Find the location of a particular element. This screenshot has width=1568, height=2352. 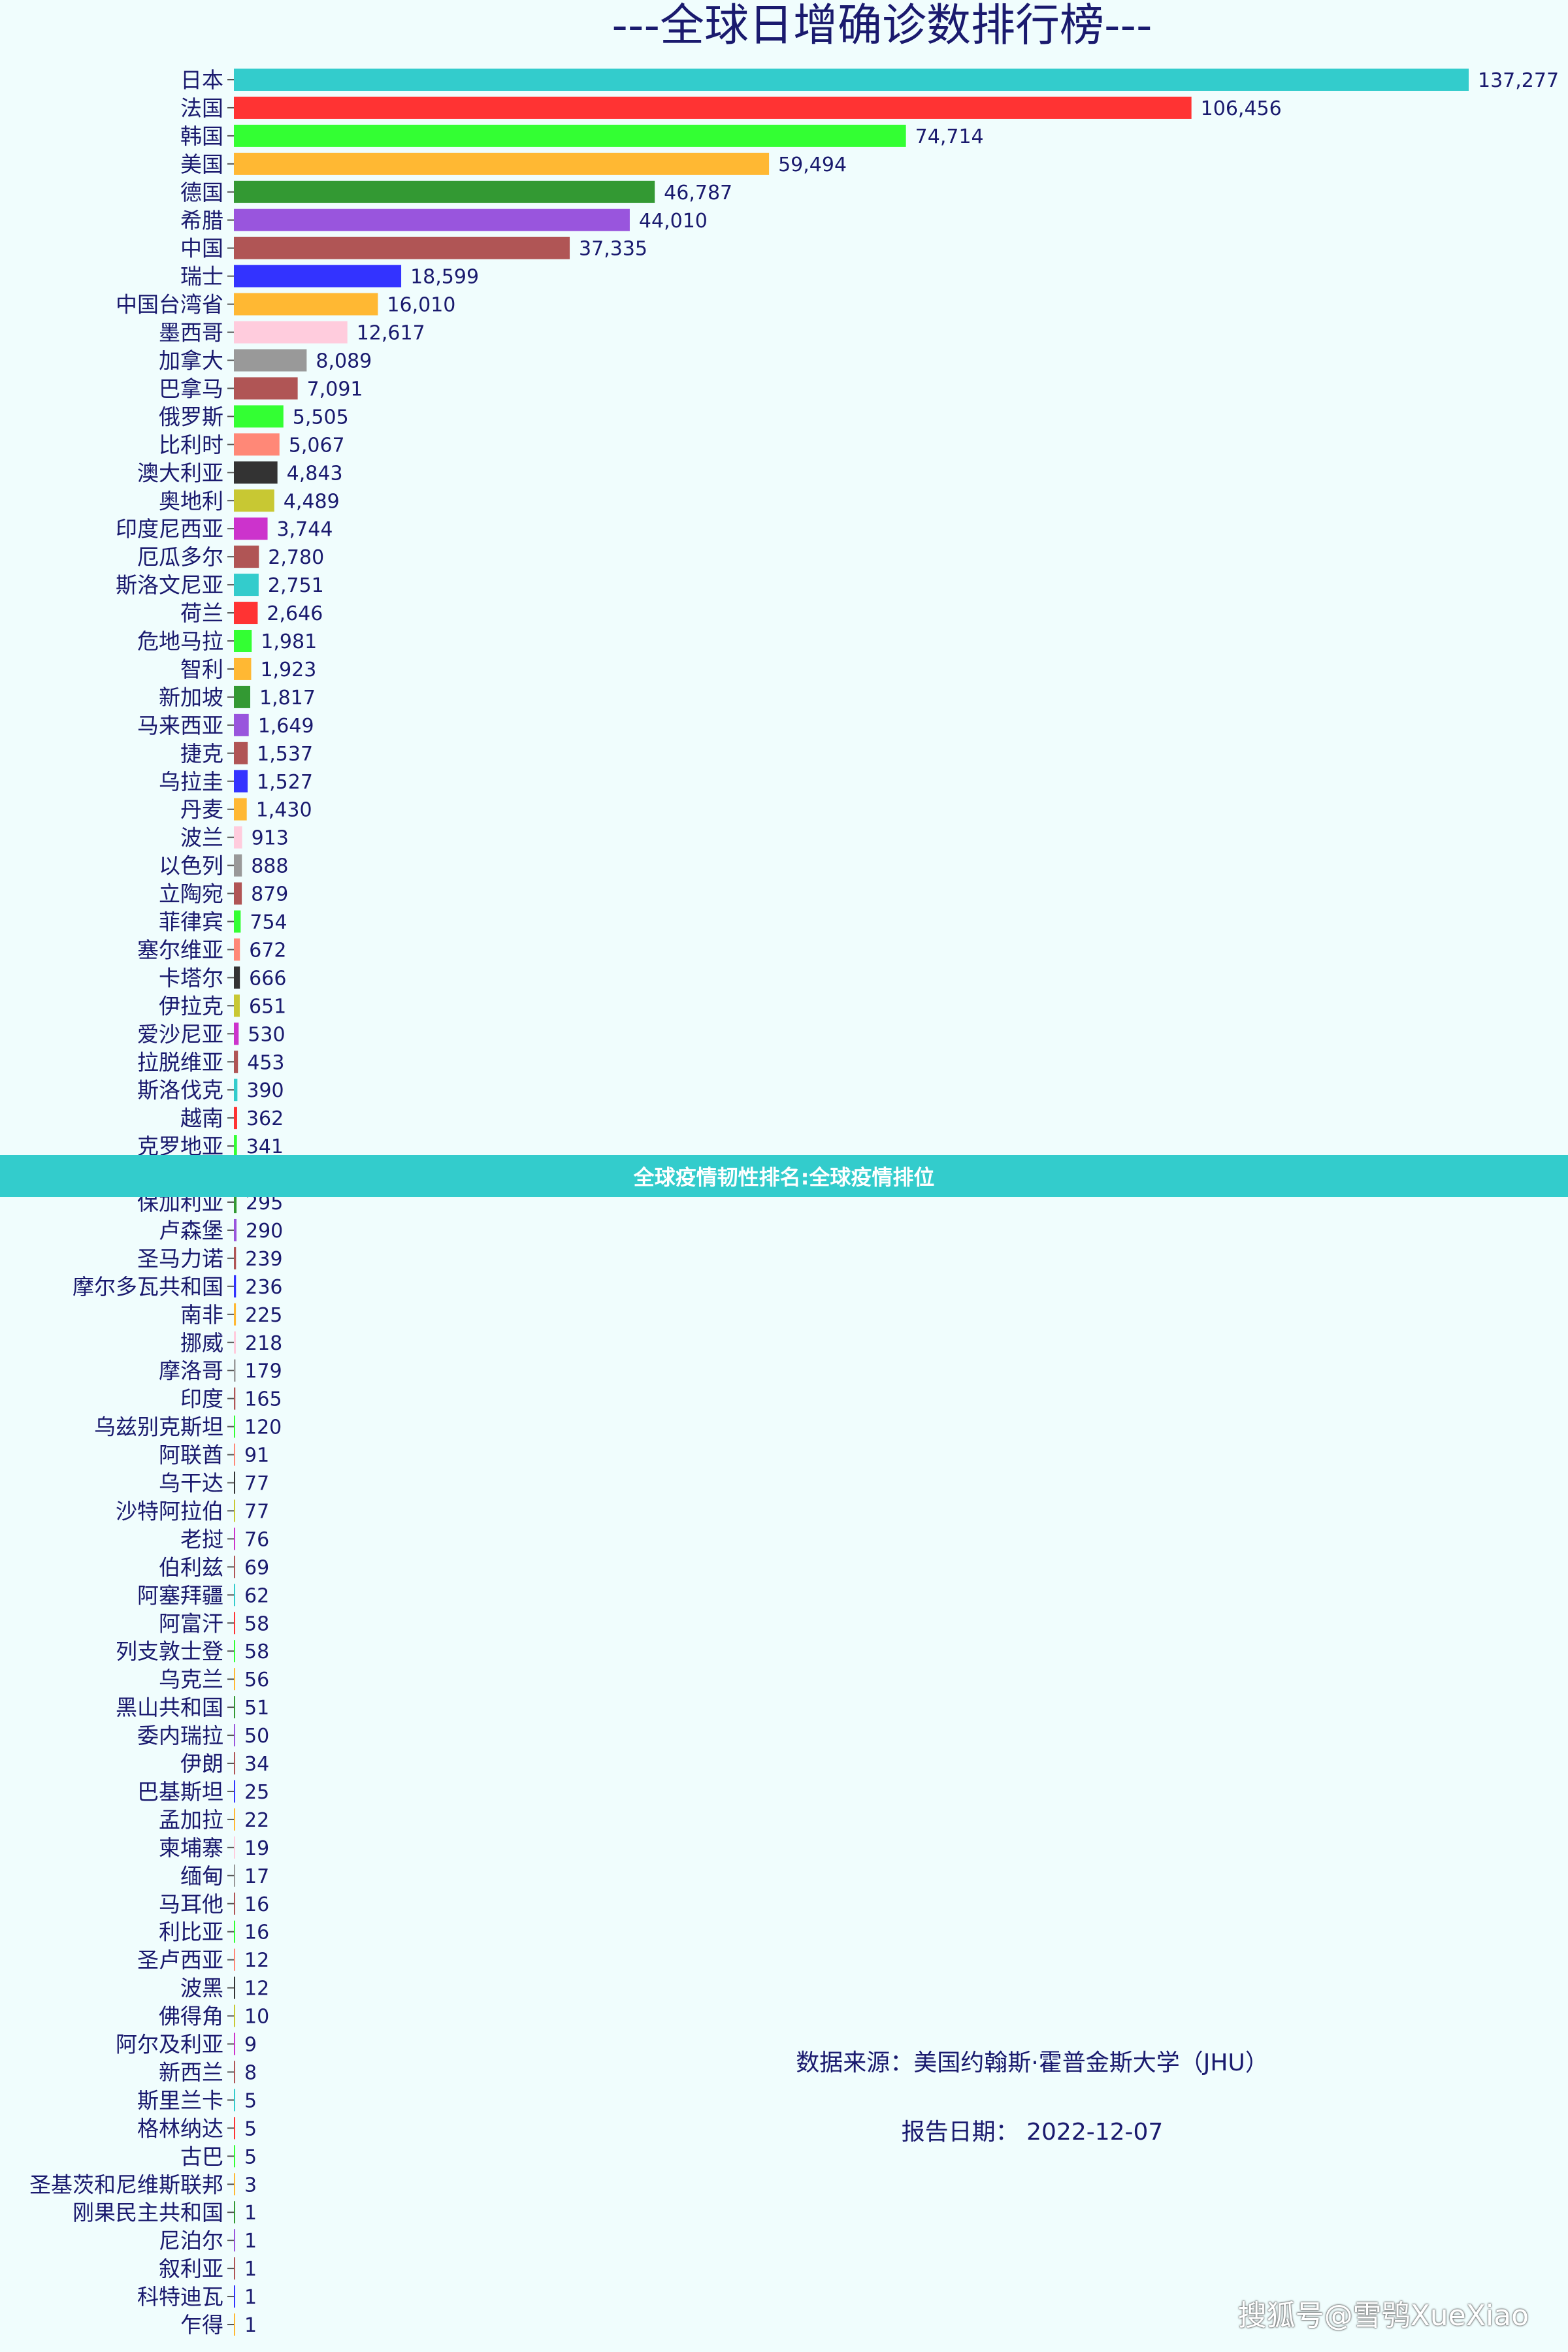

bar-value-label: 37,335 is located at coordinates (613, 249).